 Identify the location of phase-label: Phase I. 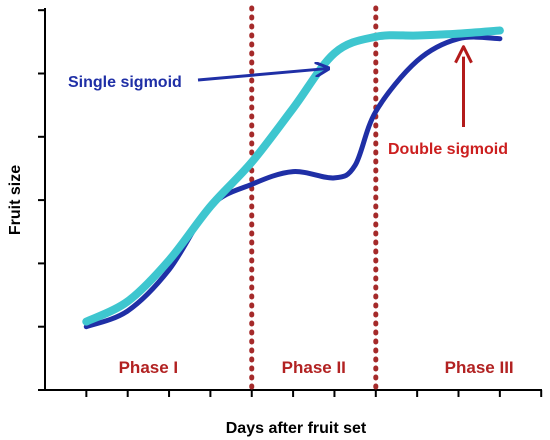
(149, 367).